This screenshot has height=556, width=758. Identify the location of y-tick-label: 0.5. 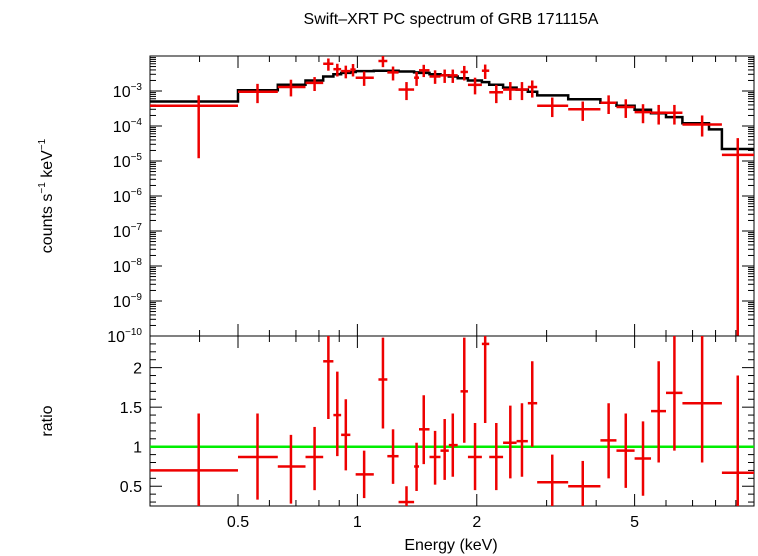
(131, 487).